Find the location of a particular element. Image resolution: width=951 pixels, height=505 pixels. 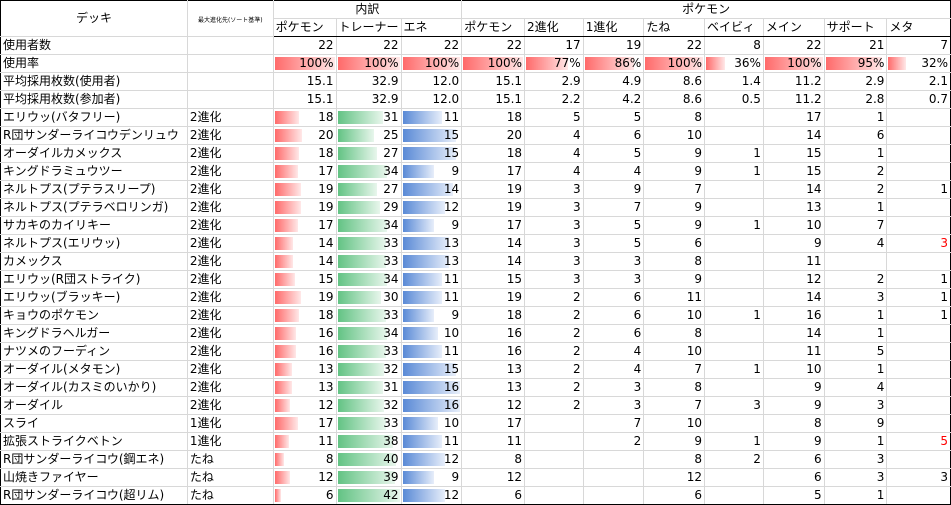

bar-cell: 100% is located at coordinates (794, 63).